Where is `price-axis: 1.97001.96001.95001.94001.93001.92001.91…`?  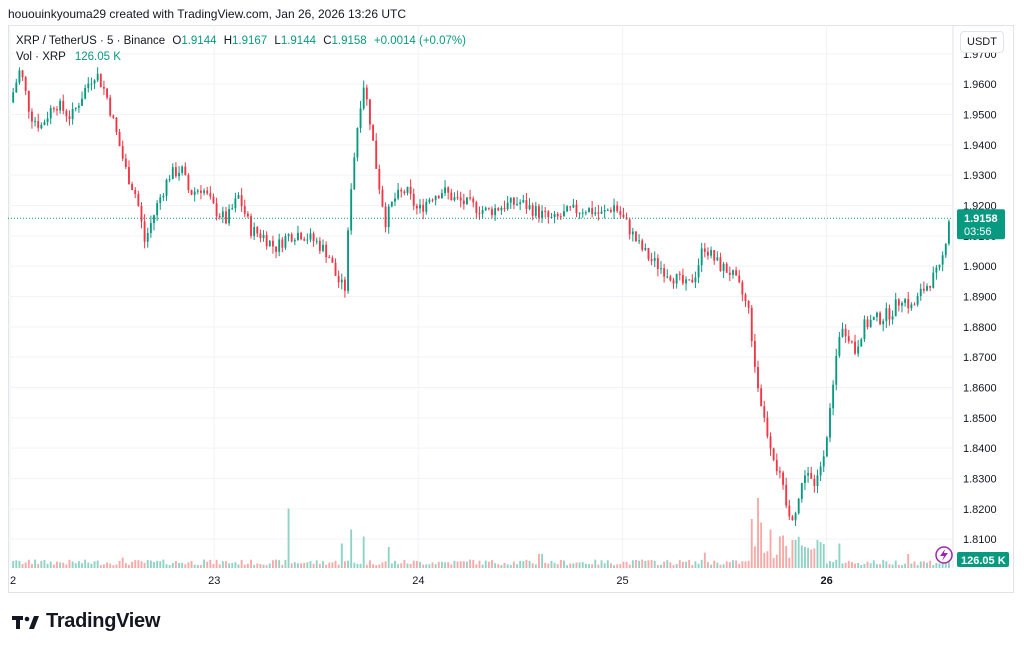 price-axis: 1.97001.96001.95001.94001.93001.92001.91… is located at coordinates (980, 297).